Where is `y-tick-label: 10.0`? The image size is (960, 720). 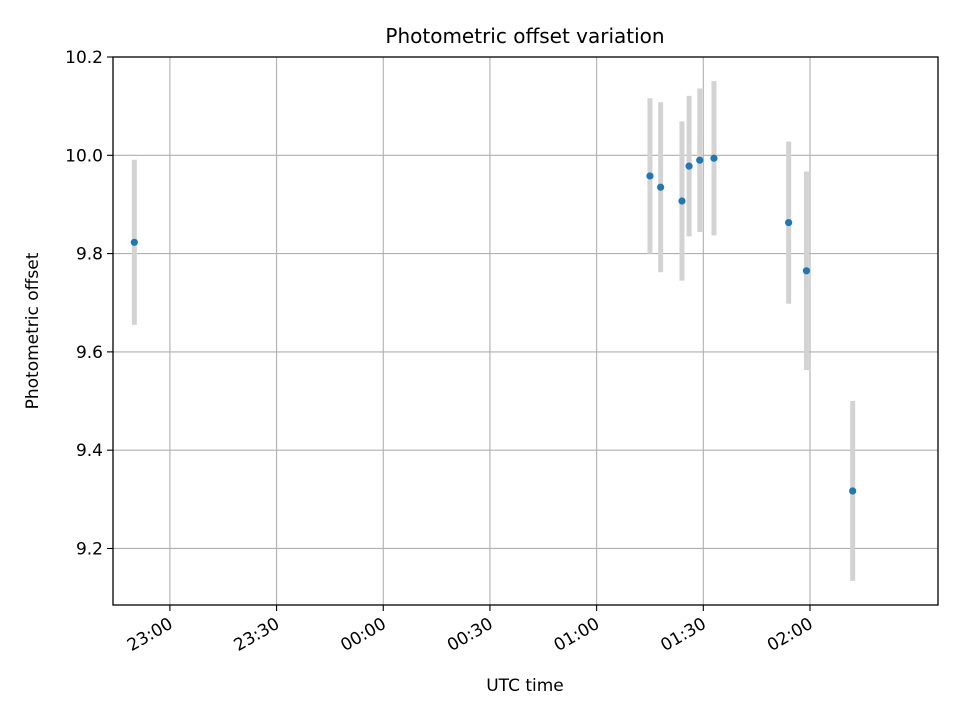 y-tick-label: 10.0 is located at coordinates (84, 156).